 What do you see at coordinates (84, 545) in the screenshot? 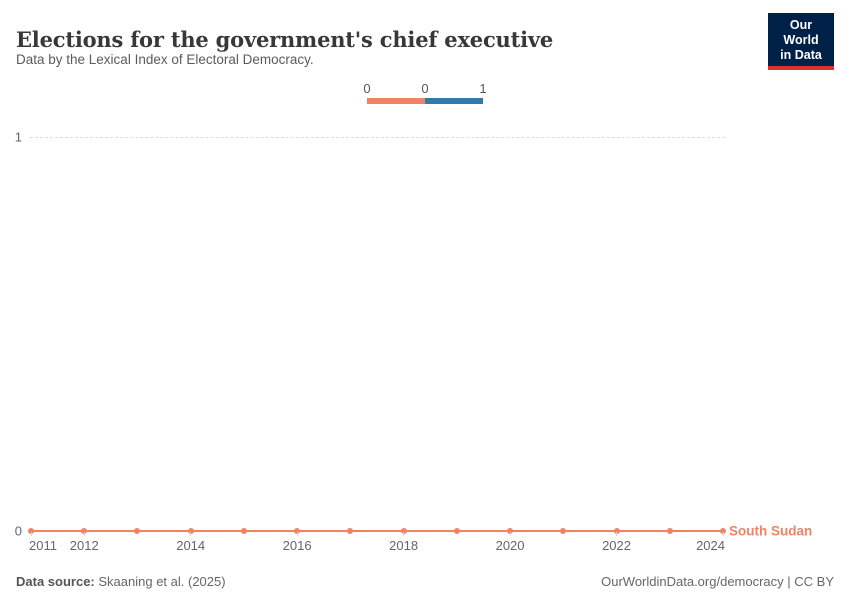
I see `x-axis-tick-label: 2012` at bounding box center [84, 545].